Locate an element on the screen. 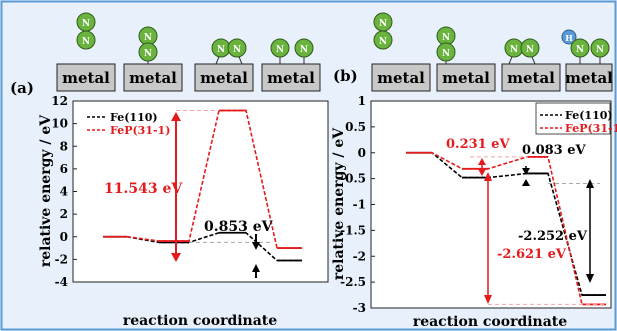 Image resolution: width=617 pixels, height=331 pixels. y-axis-ticks: -3 -2.5 -2 -1.5 -1 -0.5 0 0.5 1 is located at coordinates (357, 204).